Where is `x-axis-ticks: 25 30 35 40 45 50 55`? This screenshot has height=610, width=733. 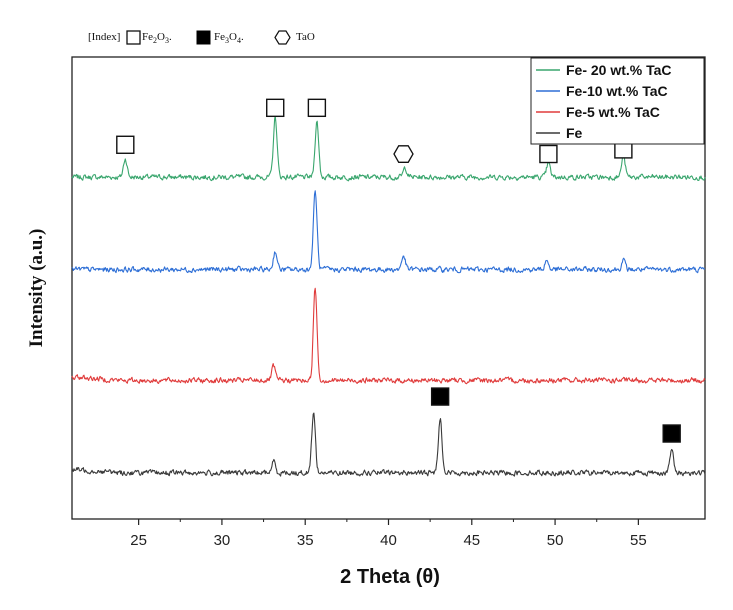 x-axis-ticks: 25 30 35 40 45 50 55 is located at coordinates (388, 534).